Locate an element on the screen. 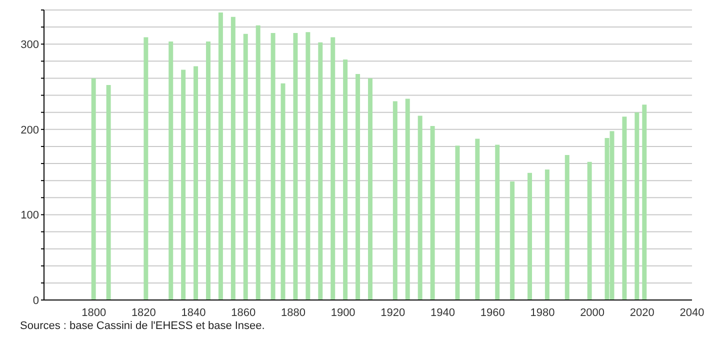  y-tick-label: 200 is located at coordinates (29, 130).